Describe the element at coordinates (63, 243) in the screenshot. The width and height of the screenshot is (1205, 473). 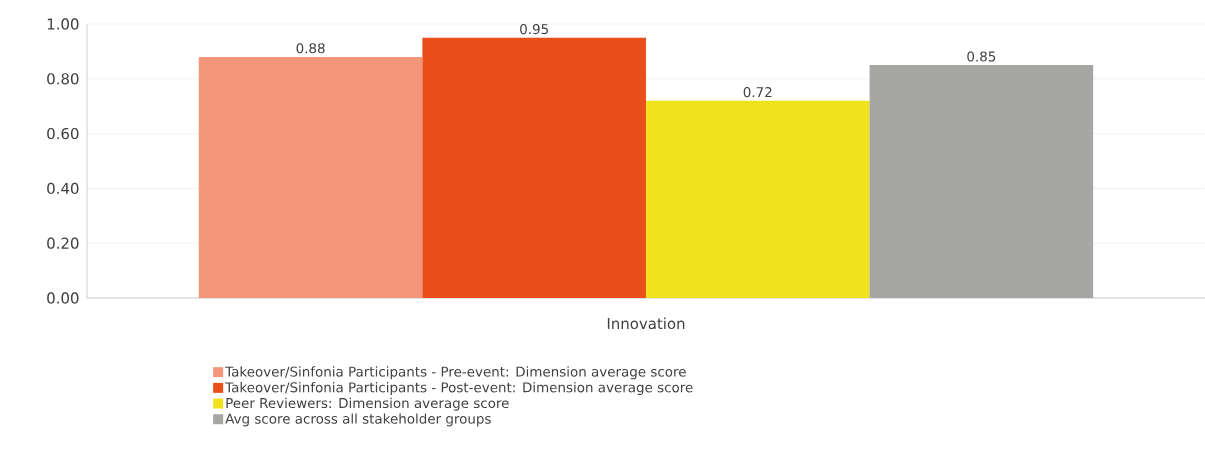
I see `y-tick-label: 0.20` at that location.